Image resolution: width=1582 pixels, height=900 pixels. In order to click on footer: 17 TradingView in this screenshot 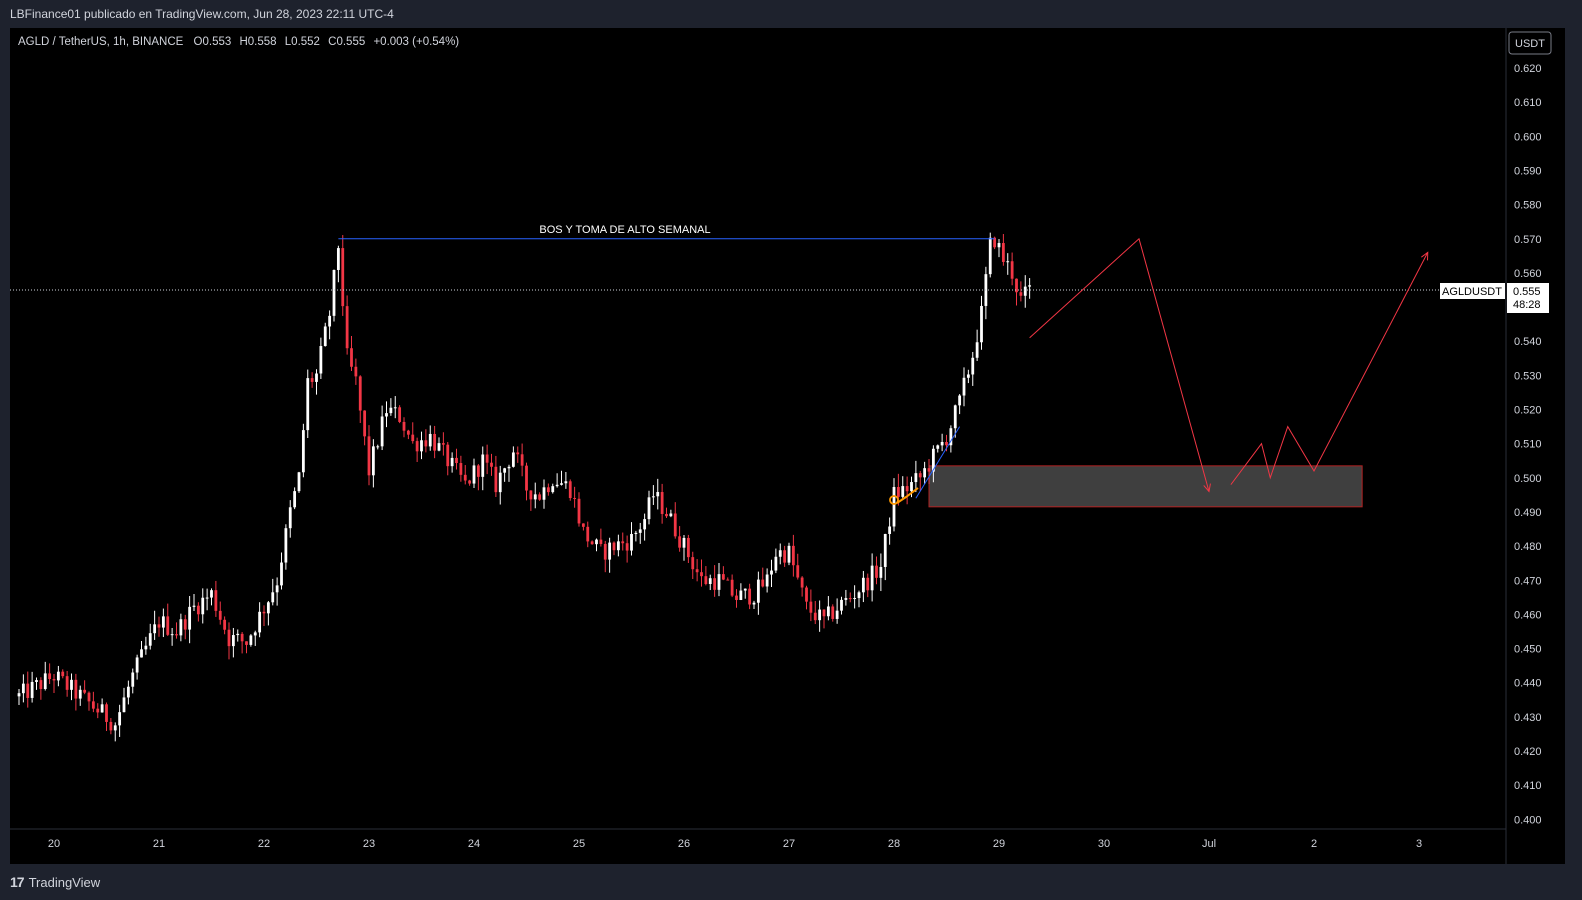, I will do `click(791, 882)`.